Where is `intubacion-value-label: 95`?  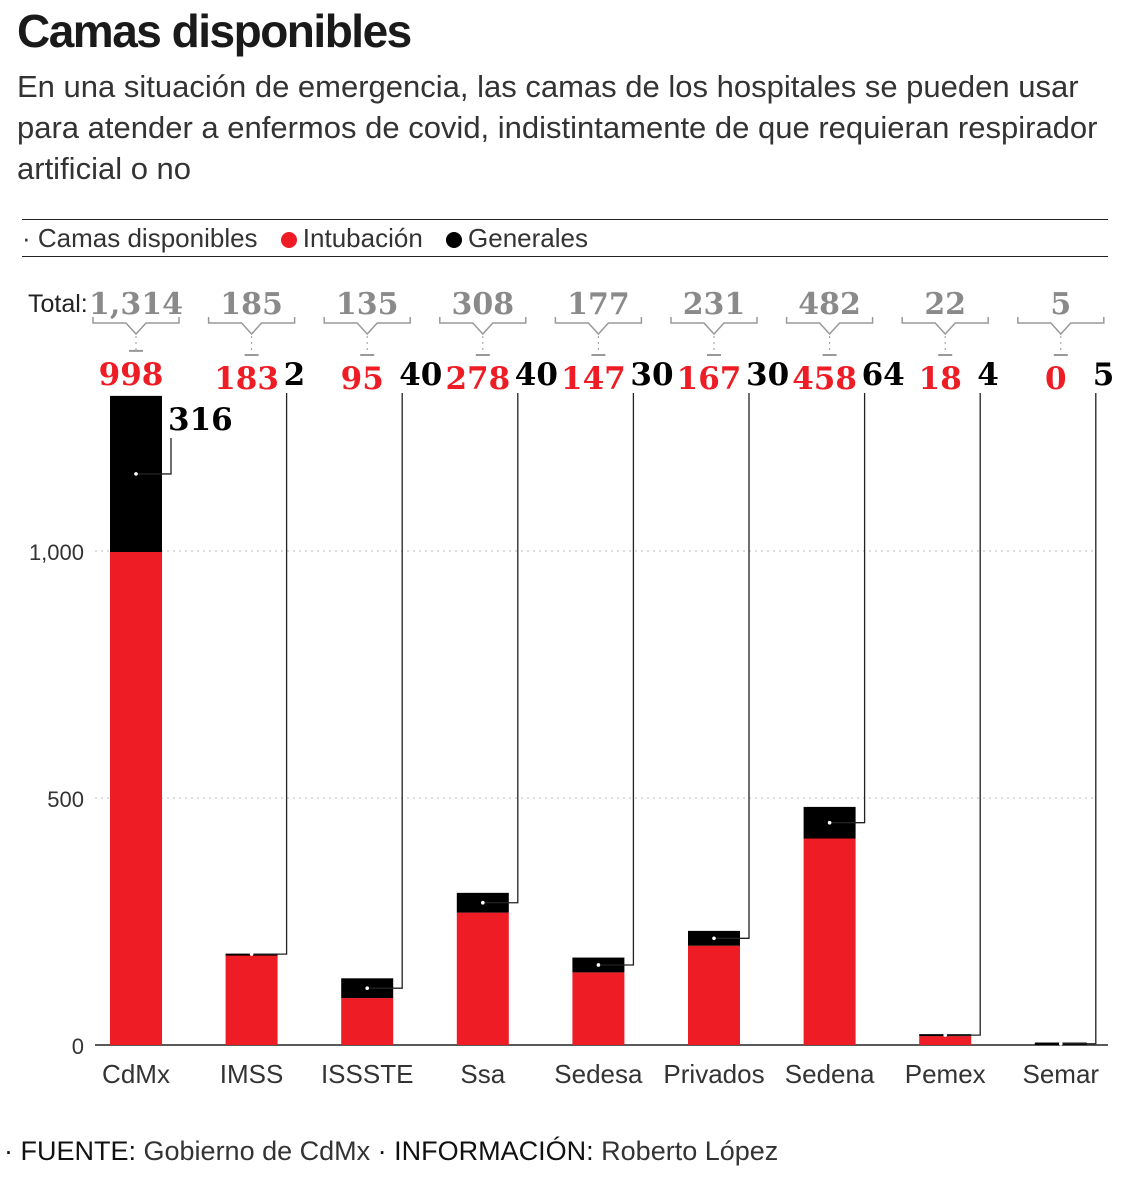
intubacion-value-label: 95 is located at coordinates (362, 379).